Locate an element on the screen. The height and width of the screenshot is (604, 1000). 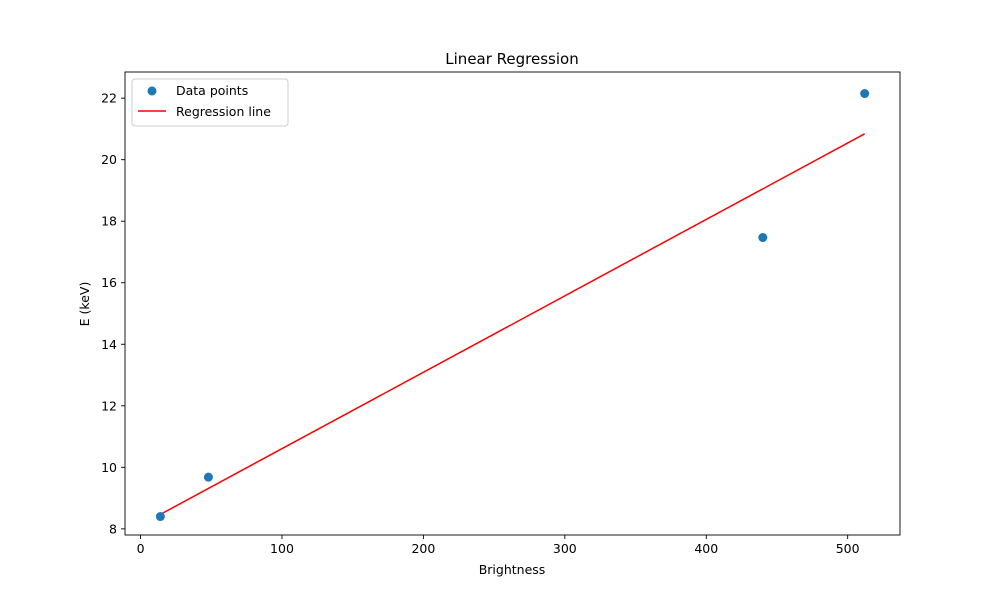
y-tick-label: 20 is located at coordinates (109, 159).